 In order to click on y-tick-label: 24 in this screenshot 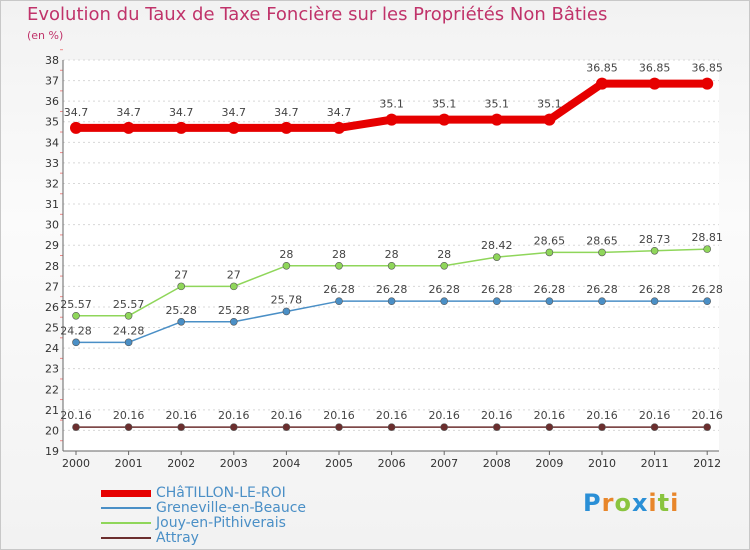, I will do `click(52, 348)`.